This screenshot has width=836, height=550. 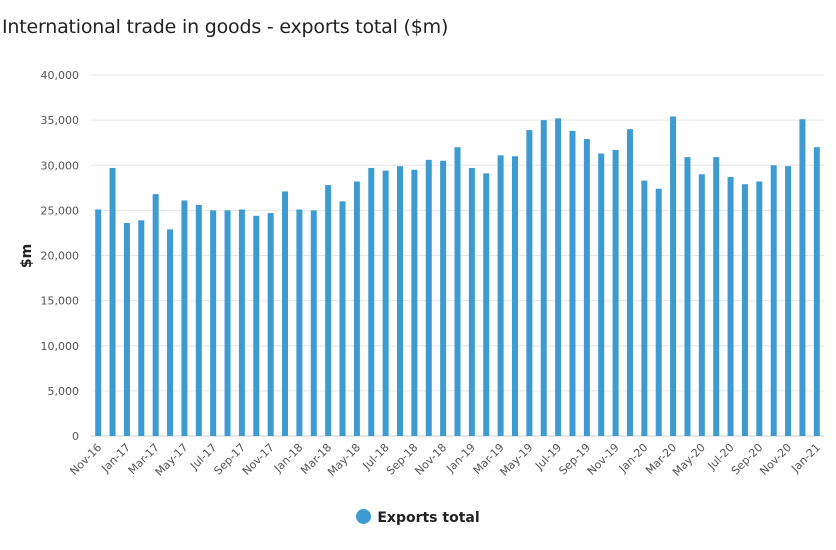 What do you see at coordinates (430, 459) in the screenshot?
I see `x-tick-label: Nov-18` at bounding box center [430, 459].